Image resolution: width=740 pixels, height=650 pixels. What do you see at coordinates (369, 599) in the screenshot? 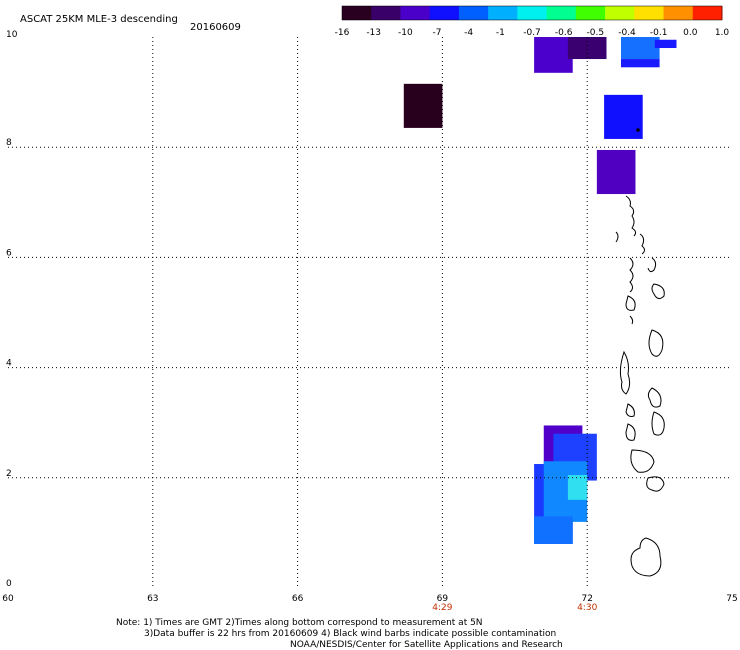
I see `x-tick-labels: 60 63 66 69 72 75` at bounding box center [369, 599].